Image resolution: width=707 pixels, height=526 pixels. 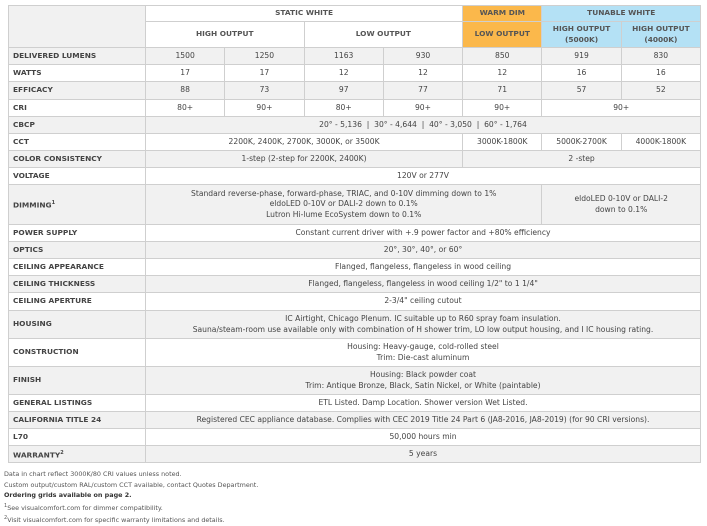 What do you see at coordinates (581, 34) in the screenshot?
I see `header-ho-5000k: HIGH OUTPUT (5000K)` at bounding box center [581, 34].